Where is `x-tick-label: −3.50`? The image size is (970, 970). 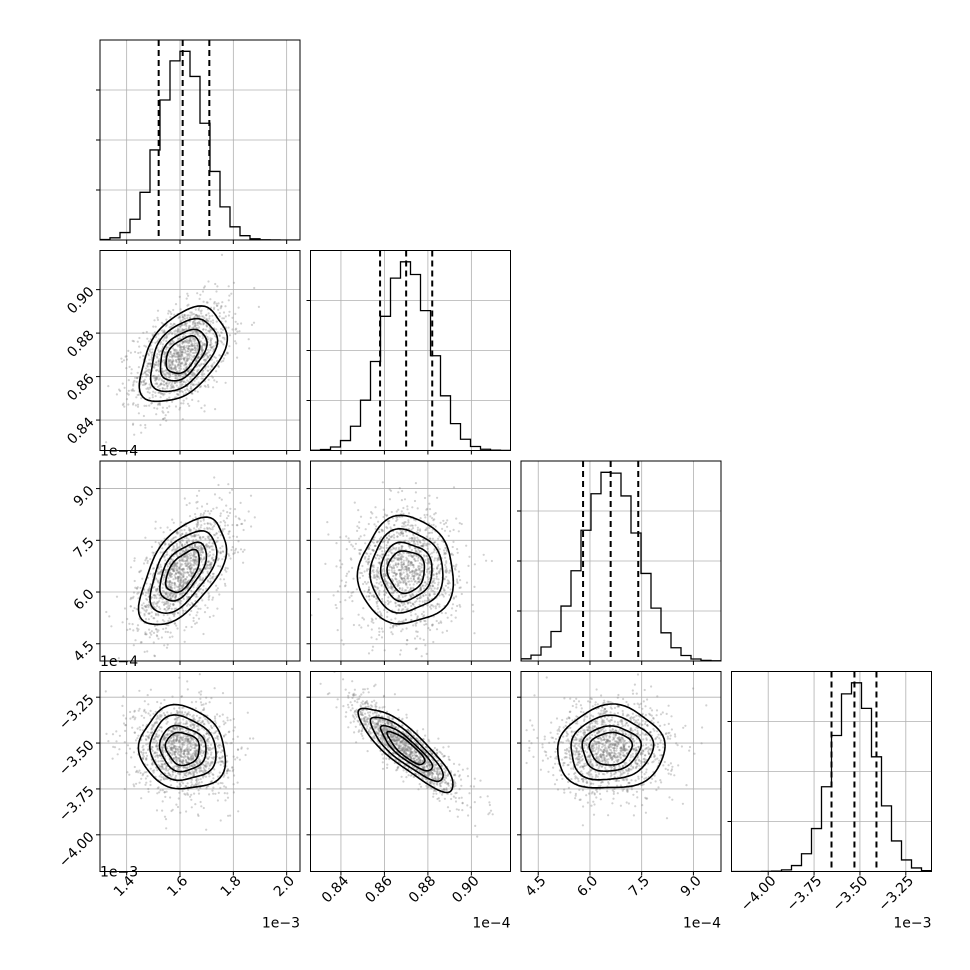 x-tick-label: −3.50 is located at coordinates (851, 894).